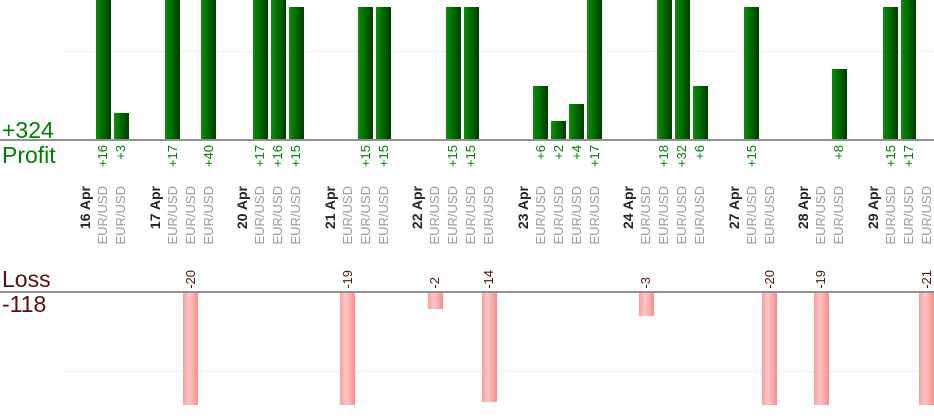  Describe the element at coordinates (488, 279) in the screenshot. I see `loss-value-label: -14` at that location.